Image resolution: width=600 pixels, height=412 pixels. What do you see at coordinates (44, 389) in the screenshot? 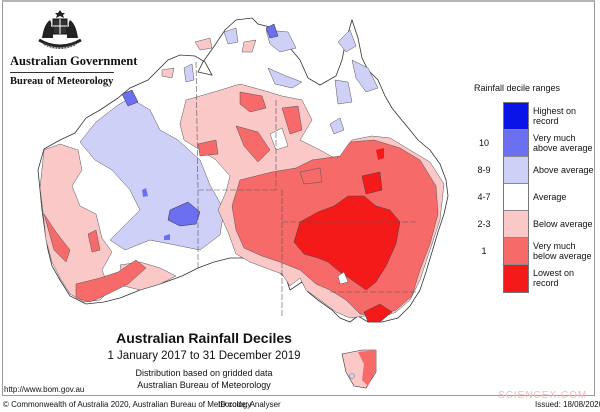
I see `bom-url-link: http://www.bom.gov.au` at bounding box center [44, 389].